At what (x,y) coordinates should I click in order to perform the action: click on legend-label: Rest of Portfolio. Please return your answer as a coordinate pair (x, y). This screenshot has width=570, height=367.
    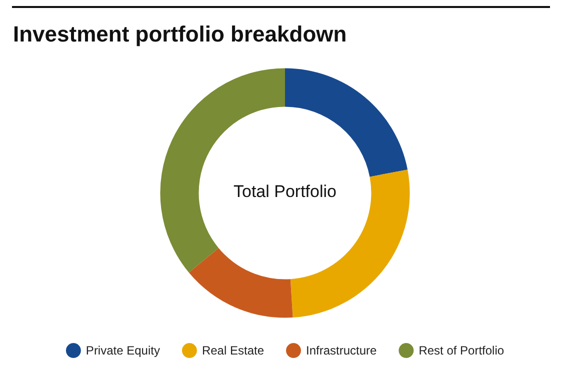
    Looking at the image, I should click on (461, 351).